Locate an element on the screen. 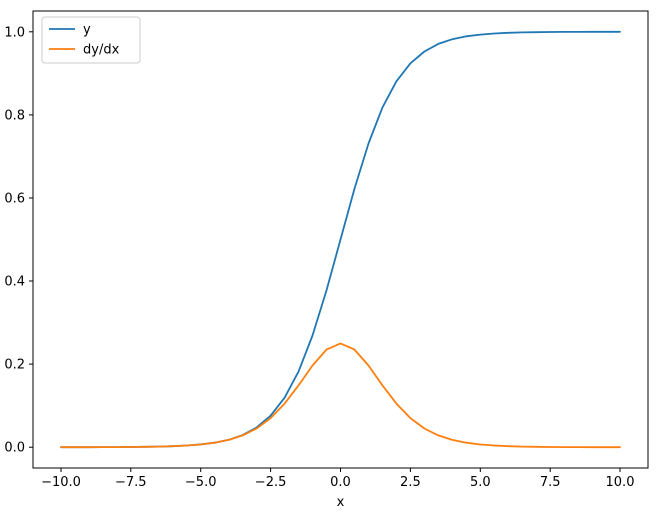  x-tick-label: 0.0 is located at coordinates (340, 482).